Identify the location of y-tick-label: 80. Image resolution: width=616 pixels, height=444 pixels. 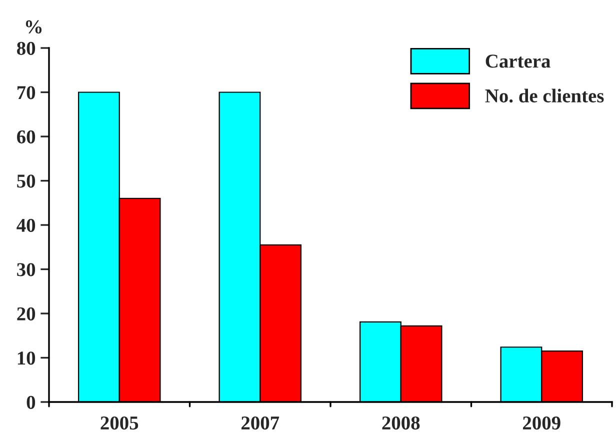
(26, 48).